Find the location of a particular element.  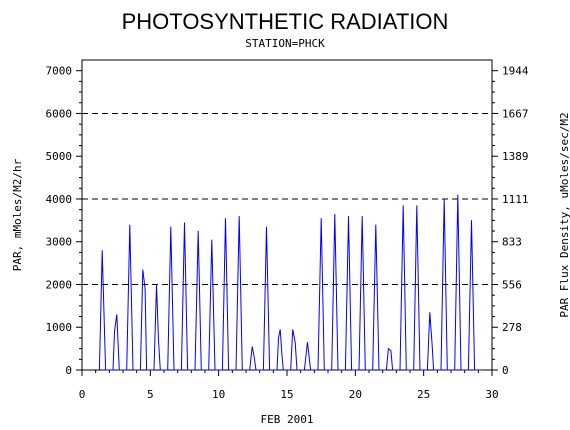

x-axis-label: FEB 2001 is located at coordinates (287, 419).